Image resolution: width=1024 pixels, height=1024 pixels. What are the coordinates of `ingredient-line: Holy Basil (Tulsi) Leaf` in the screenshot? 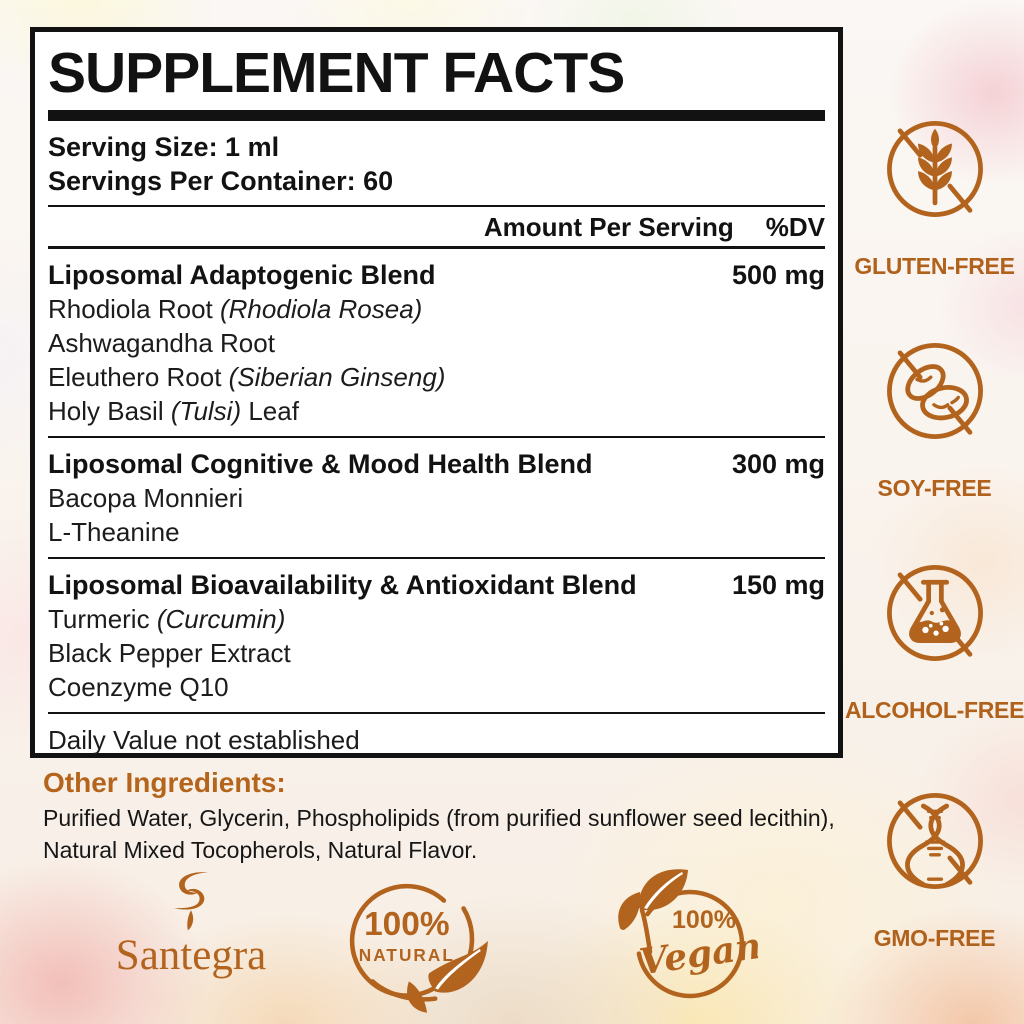 It's located at (436, 411).